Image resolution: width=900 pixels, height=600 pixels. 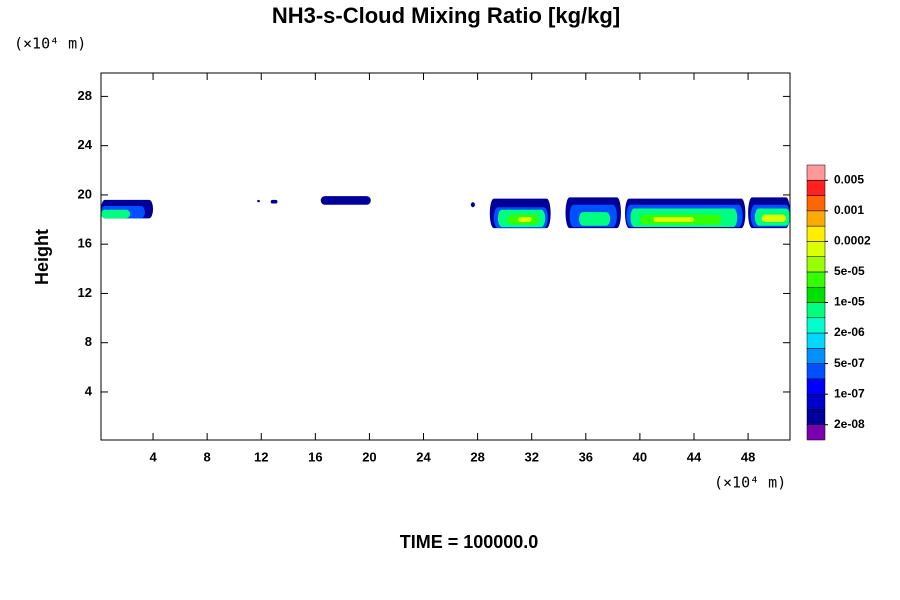 I want to click on colorbar-label: 0.001, so click(x=849, y=210).